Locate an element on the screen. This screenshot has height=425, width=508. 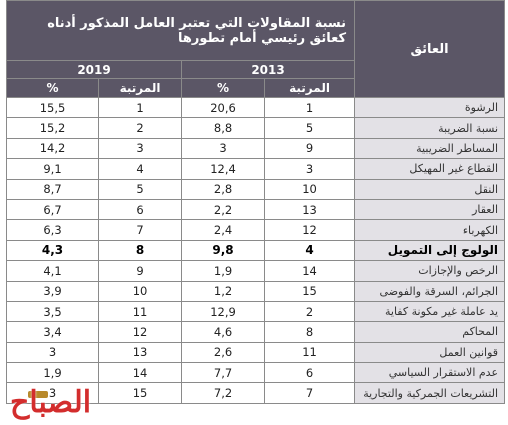
pct-2019-cell: 4,3 is located at coordinates (53, 250).